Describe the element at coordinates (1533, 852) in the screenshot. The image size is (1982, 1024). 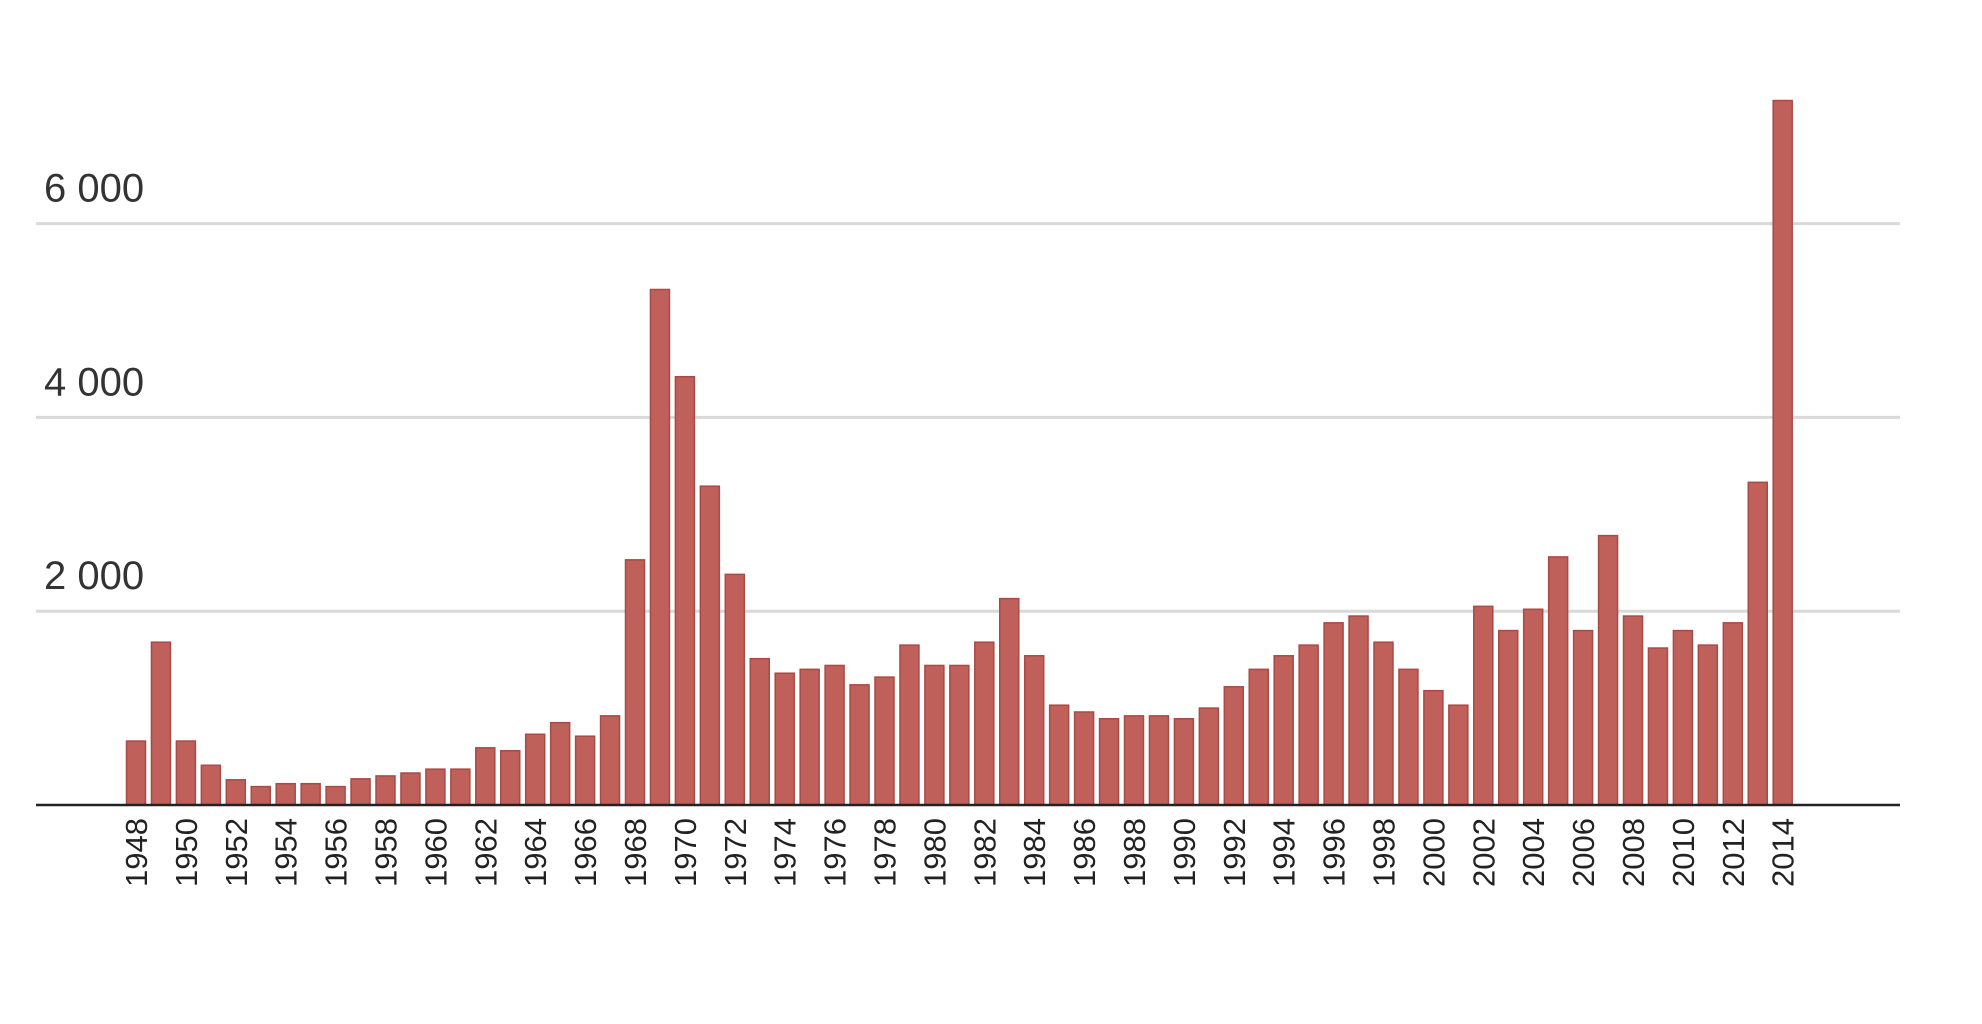
I see `x-tick-label-2004: 2004` at that location.